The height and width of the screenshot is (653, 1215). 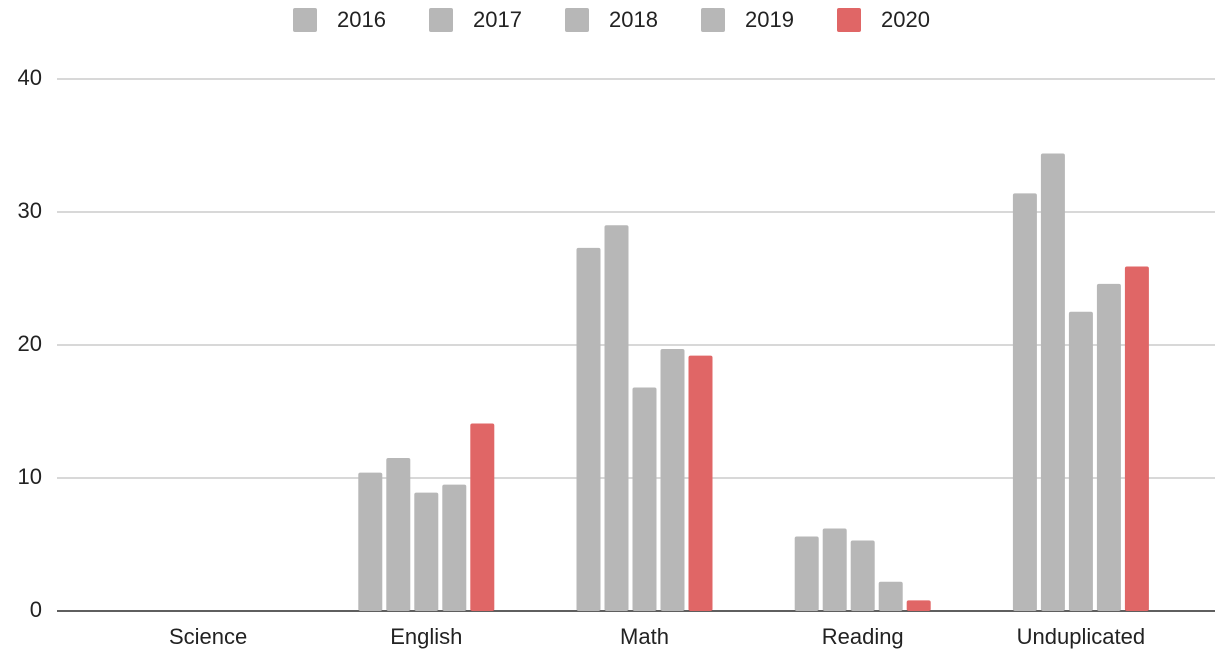 What do you see at coordinates (30, 77) in the screenshot?
I see `y-tick-label: 40` at bounding box center [30, 77].